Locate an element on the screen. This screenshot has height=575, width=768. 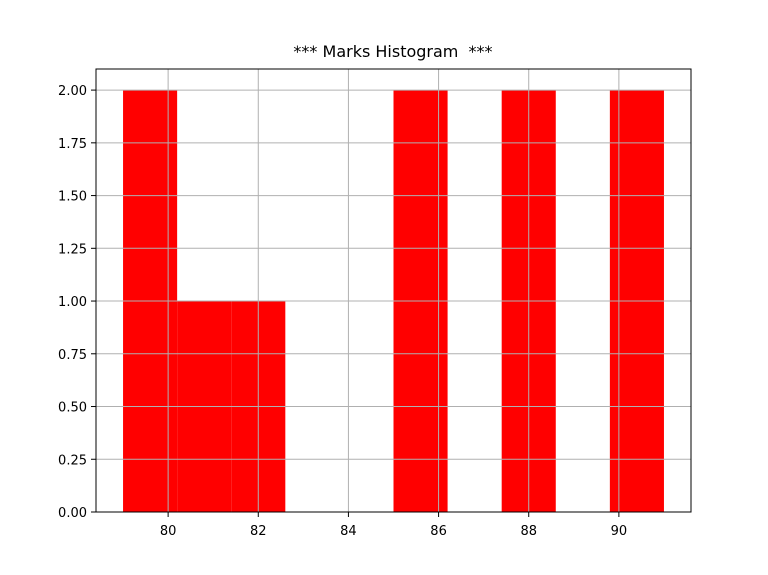
y-tick-label: 1.00 is located at coordinates (72, 302).